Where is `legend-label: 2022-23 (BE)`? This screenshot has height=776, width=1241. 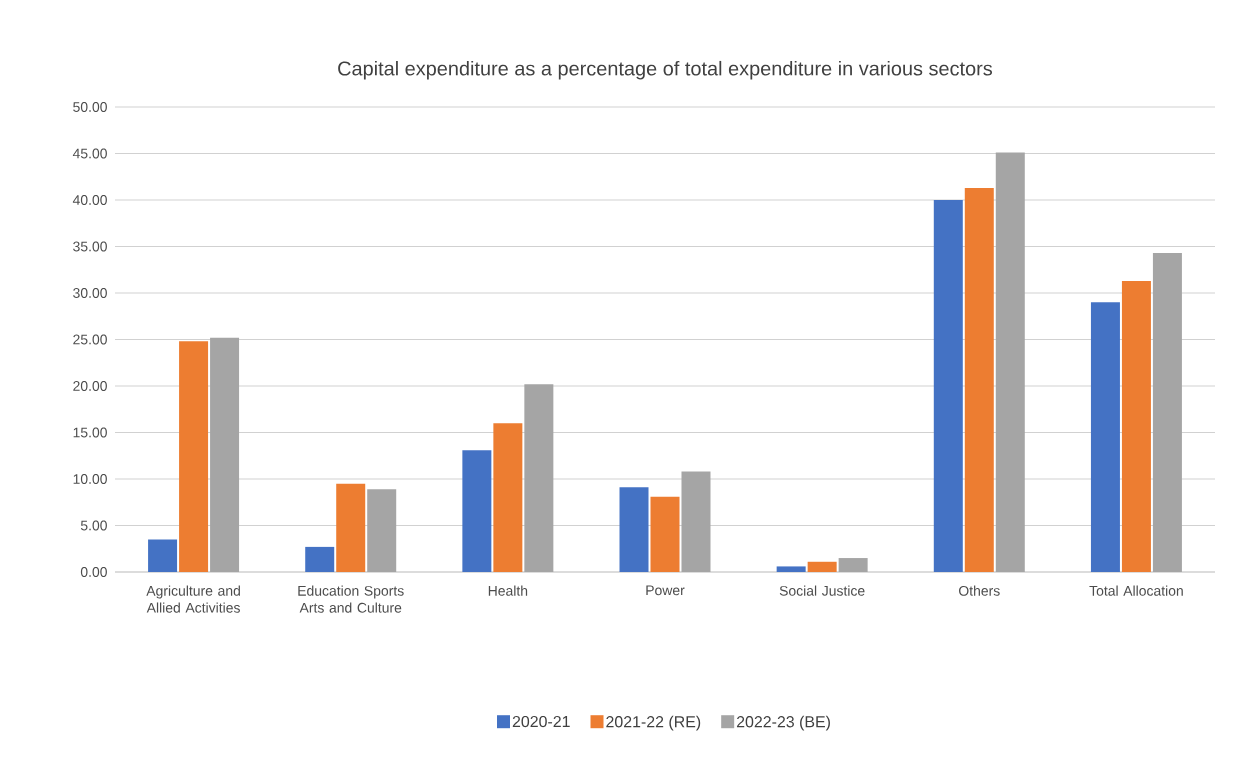 legend-label: 2022-23 (BE) is located at coordinates (783, 723).